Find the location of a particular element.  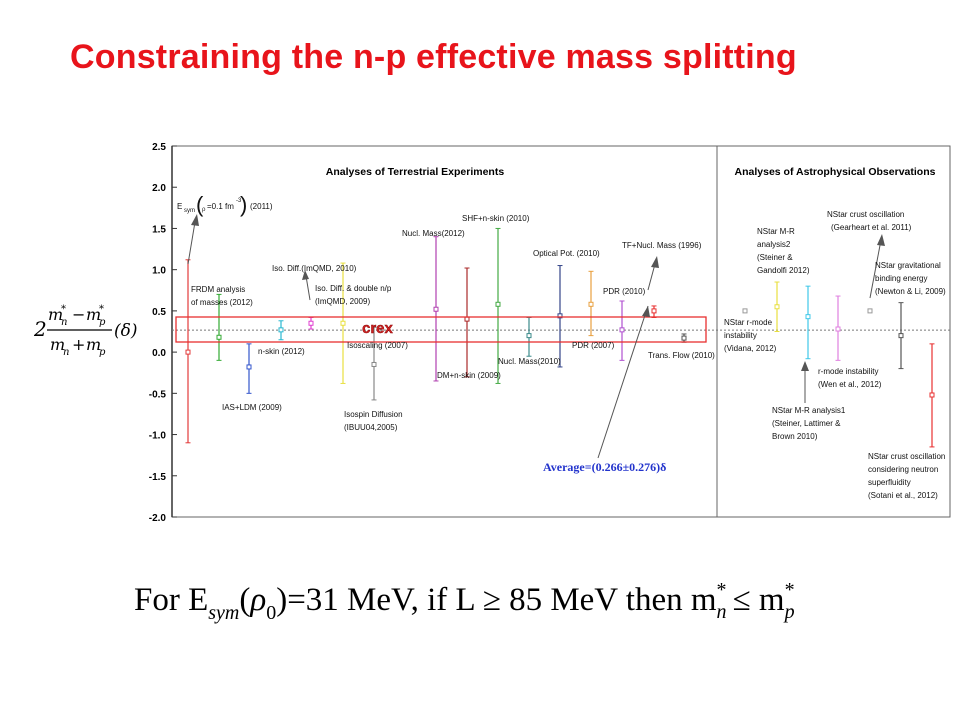

label-mr1-3: Brown 2010) is located at coordinates (795, 436).